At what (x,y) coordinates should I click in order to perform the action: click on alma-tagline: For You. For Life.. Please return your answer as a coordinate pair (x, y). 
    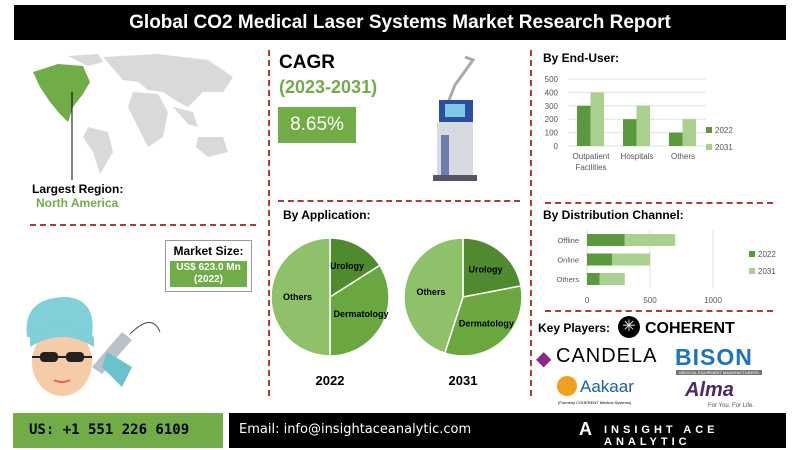
    Looking at the image, I should click on (731, 406).